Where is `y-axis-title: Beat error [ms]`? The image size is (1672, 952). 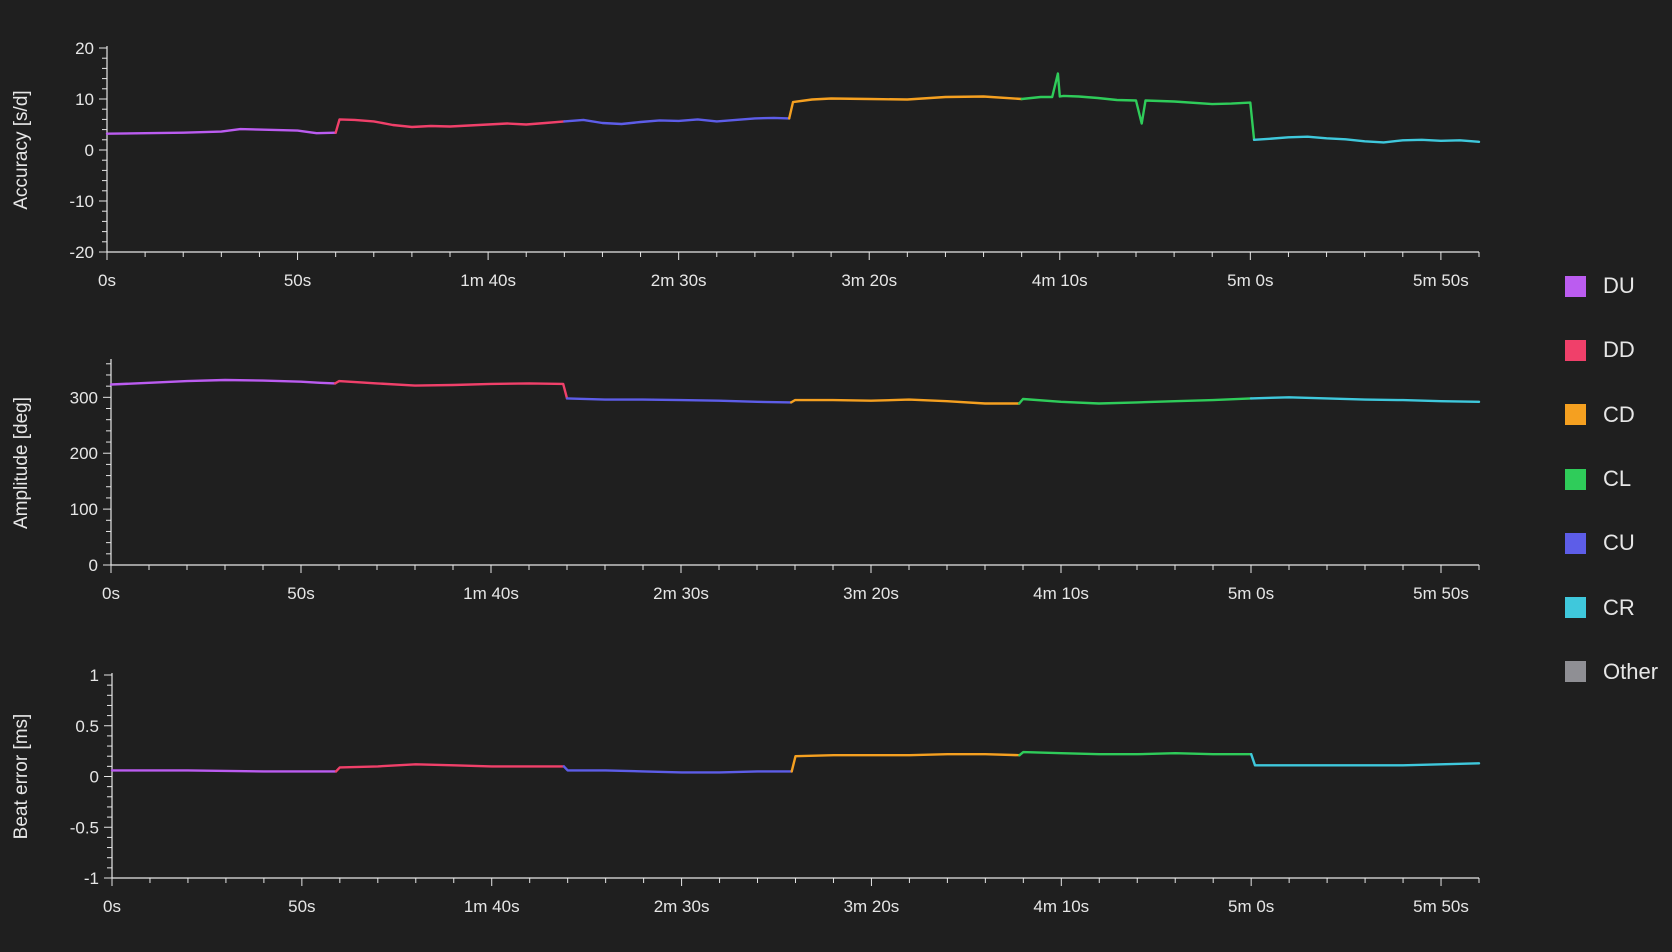
y-axis-title: Beat error [ms] is located at coordinates (21, 777).